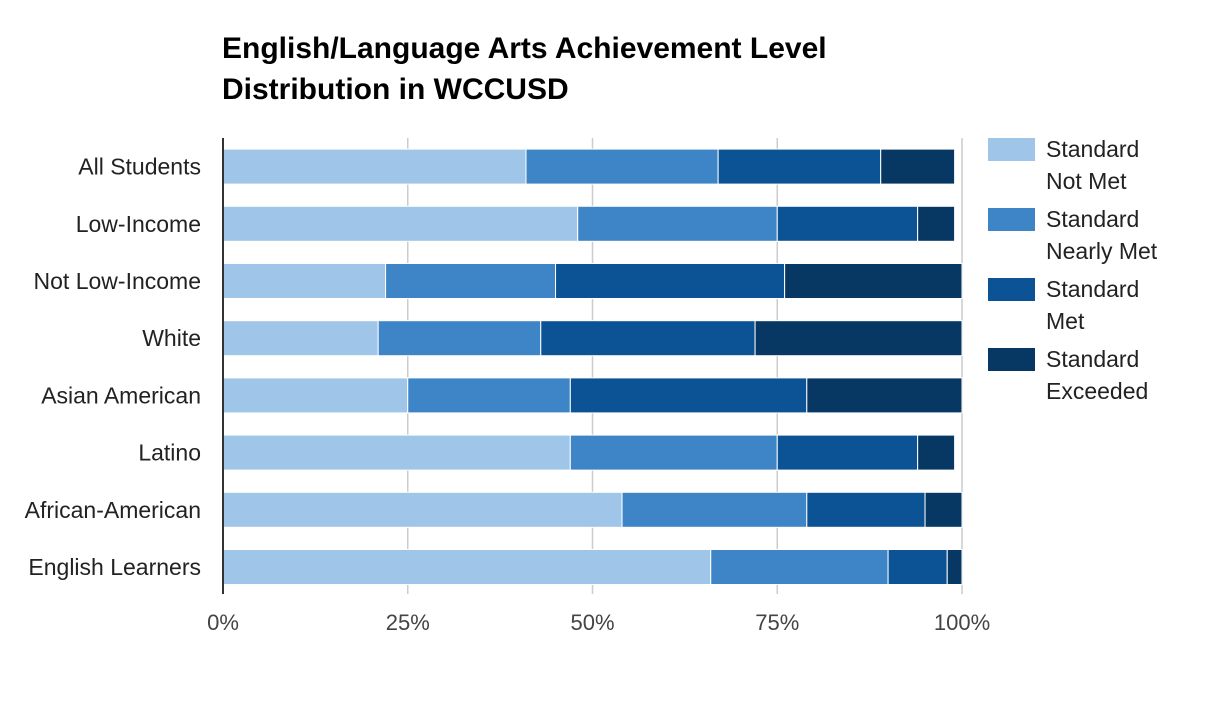 This screenshot has height=712, width=1220. What do you see at coordinates (114, 567) in the screenshot?
I see `category-label: English Learners` at bounding box center [114, 567].